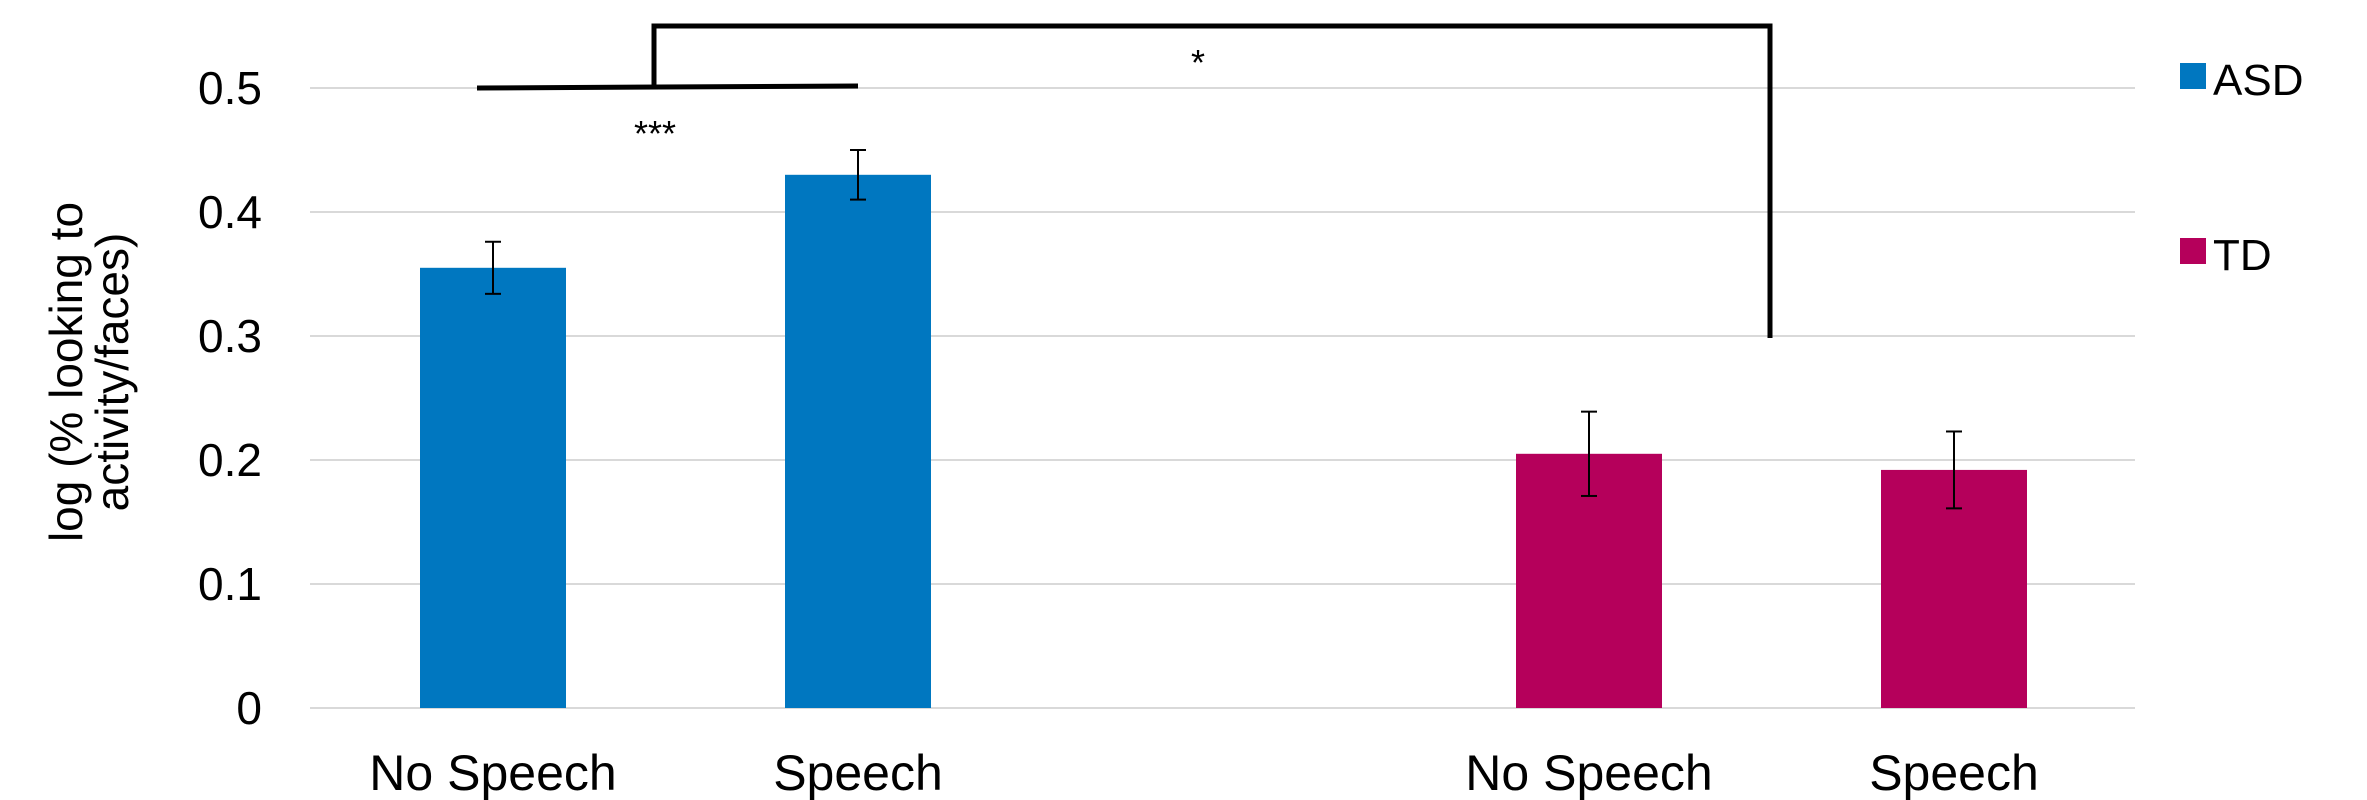 This screenshot has width=2367, height=800. I want to click on significance-label: ***, so click(655, 133).